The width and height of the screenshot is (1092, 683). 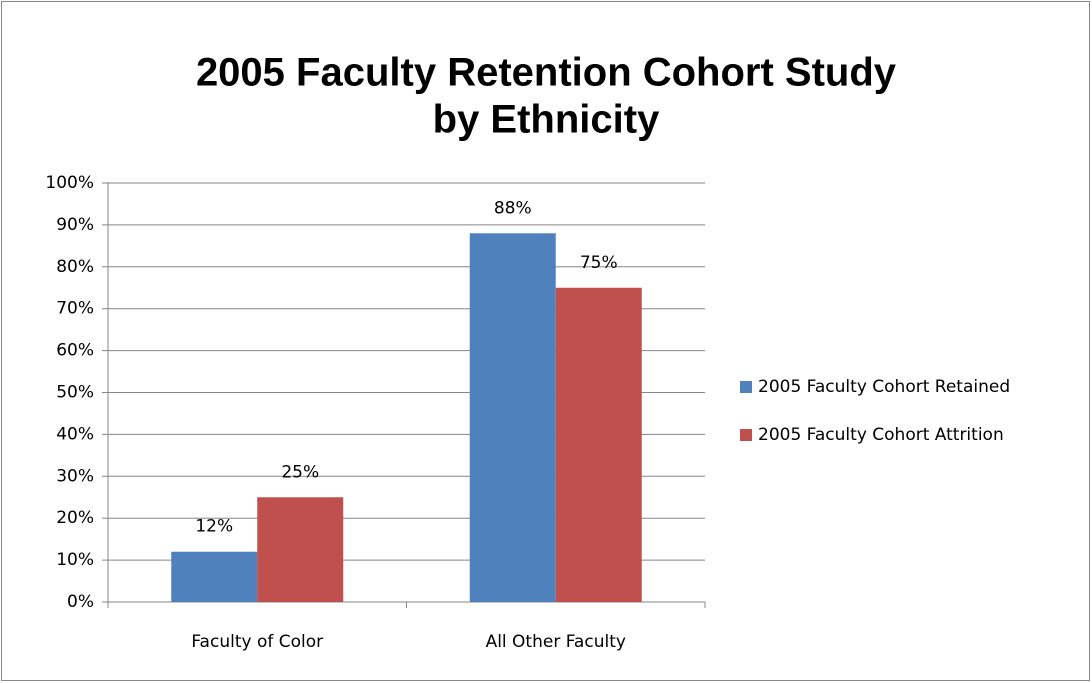 What do you see at coordinates (881, 435) in the screenshot?
I see `legend-label: 2005 Faculty Cohort Attrition` at bounding box center [881, 435].